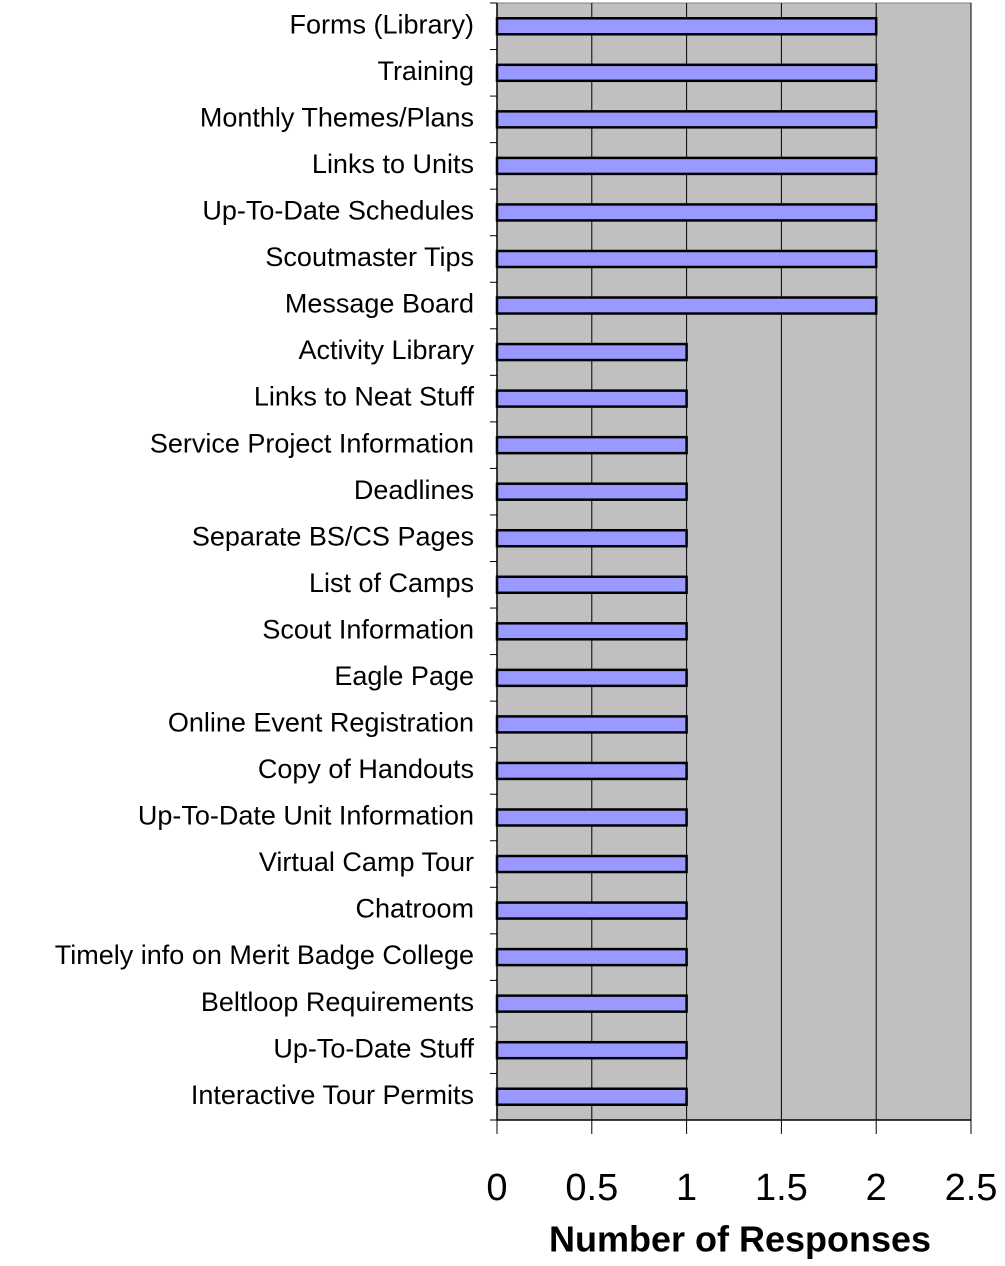  I want to click on x-tick-label: 1, so click(686, 1188).